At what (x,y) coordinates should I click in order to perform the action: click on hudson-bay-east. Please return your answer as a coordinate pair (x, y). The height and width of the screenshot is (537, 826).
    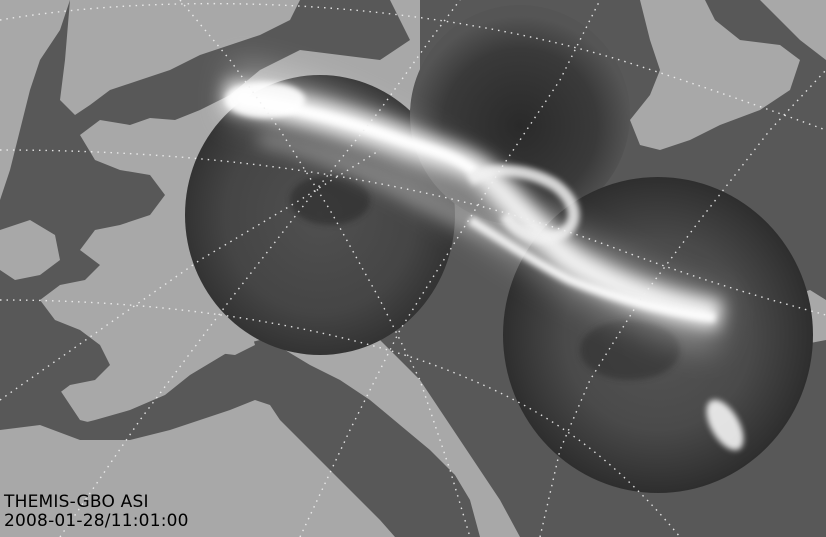
    Looking at the image, I should click on (793, 30).